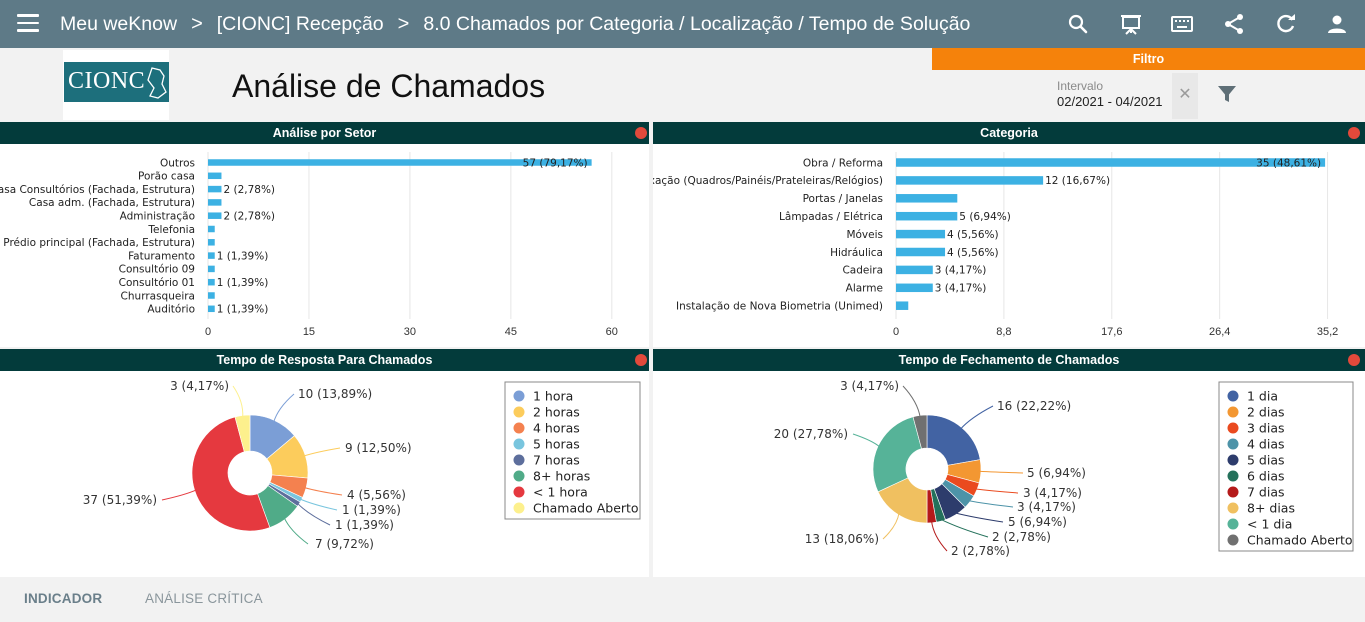 This screenshot has width=1365, height=622. Describe the element at coordinates (119, 23) in the screenshot. I see `app-brand-link: Meu weKnow` at that location.